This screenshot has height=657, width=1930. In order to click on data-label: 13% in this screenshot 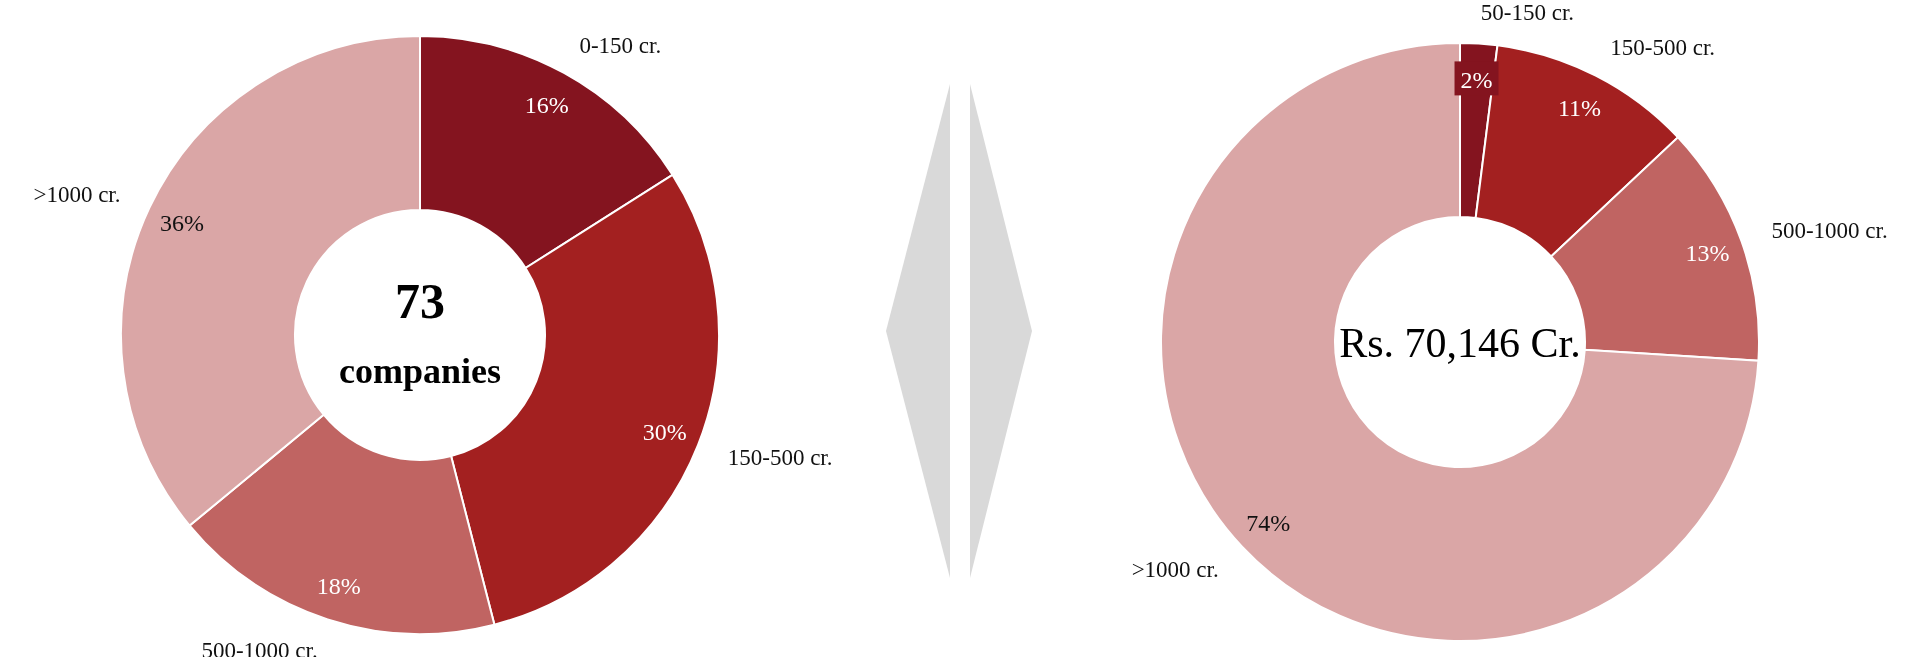, I will do `click(1707, 253)`.